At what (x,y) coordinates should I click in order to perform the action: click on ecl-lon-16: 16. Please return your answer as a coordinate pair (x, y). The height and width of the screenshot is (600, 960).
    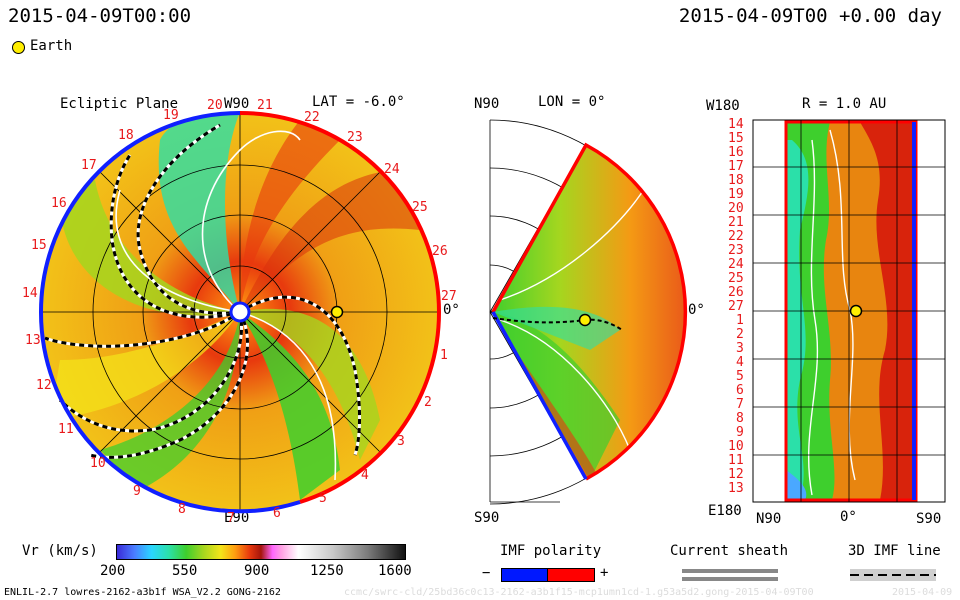
    Looking at the image, I should click on (59, 203).